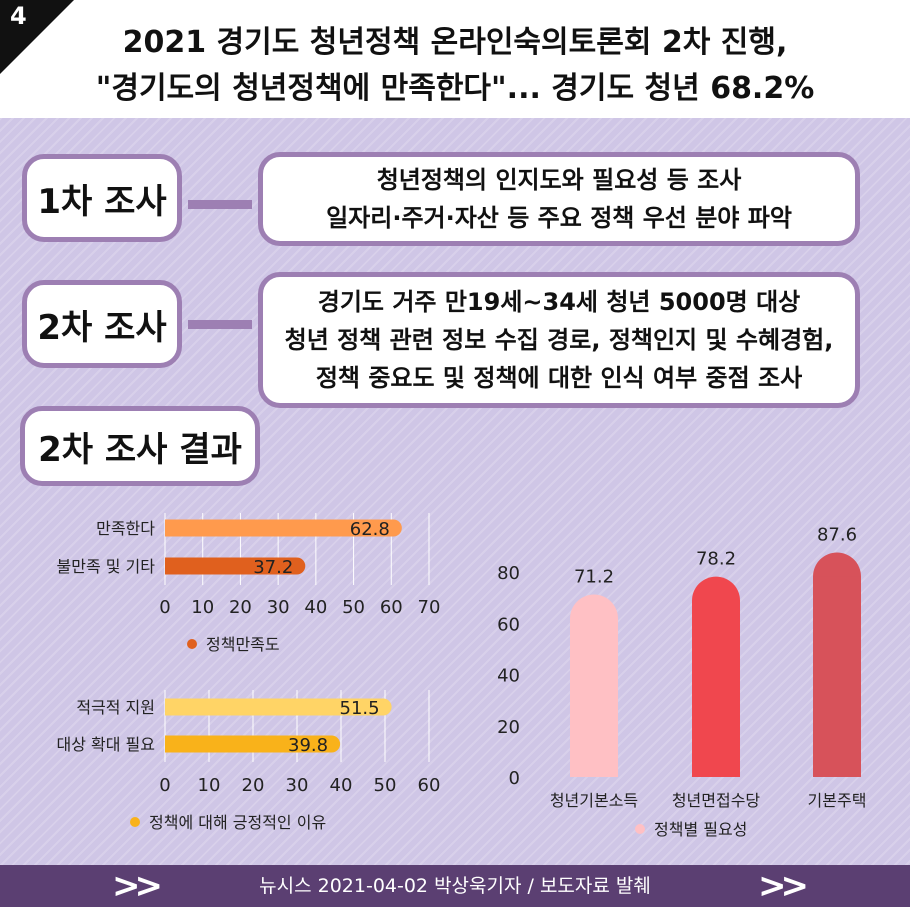 Image resolution: width=910 pixels, height=907 pixels. What do you see at coordinates (102, 327) in the screenshot?
I see `survey2-label: 2차 조사` at bounding box center [102, 327].